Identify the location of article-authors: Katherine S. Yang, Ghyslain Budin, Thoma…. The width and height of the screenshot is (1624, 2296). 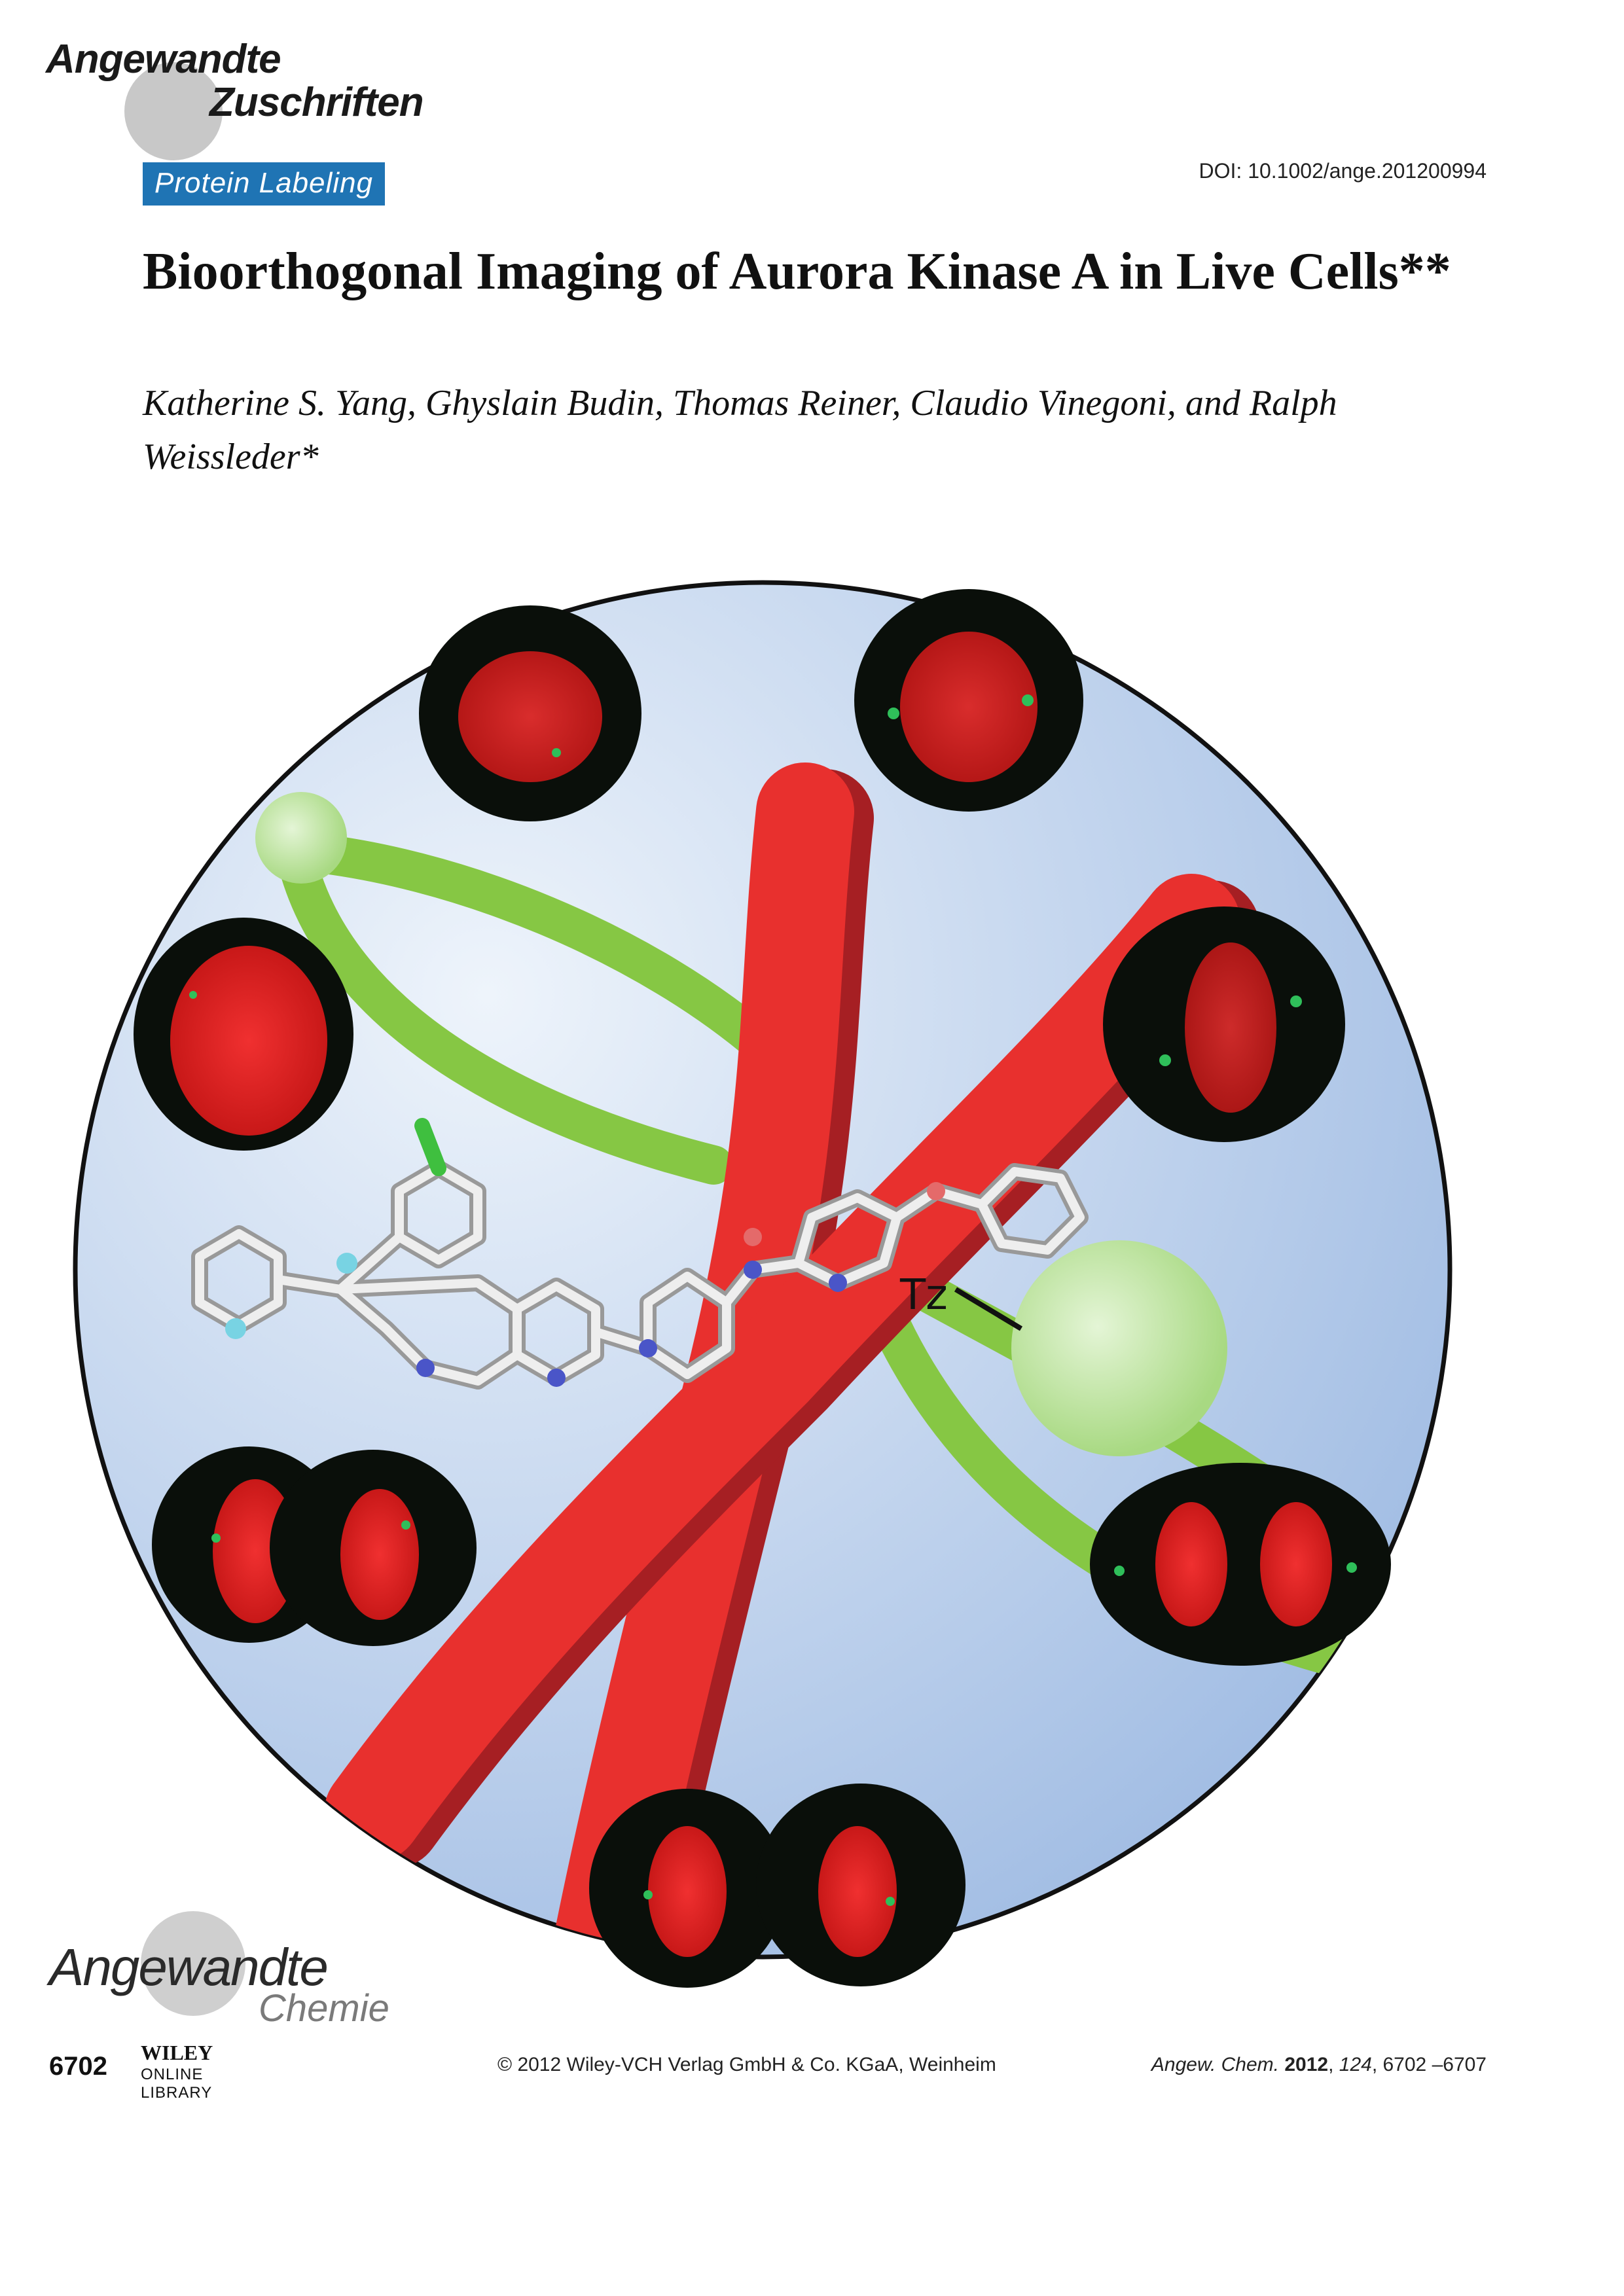
(740, 430).